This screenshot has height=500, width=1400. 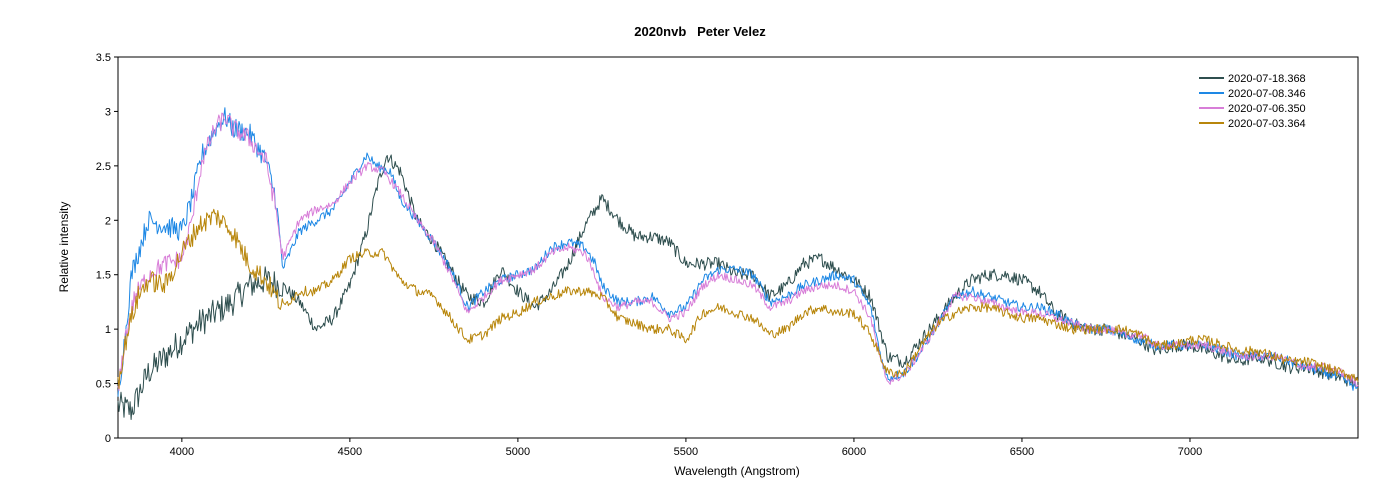 What do you see at coordinates (103, 167) in the screenshot?
I see `y-tick-label: 2.5` at bounding box center [103, 167].